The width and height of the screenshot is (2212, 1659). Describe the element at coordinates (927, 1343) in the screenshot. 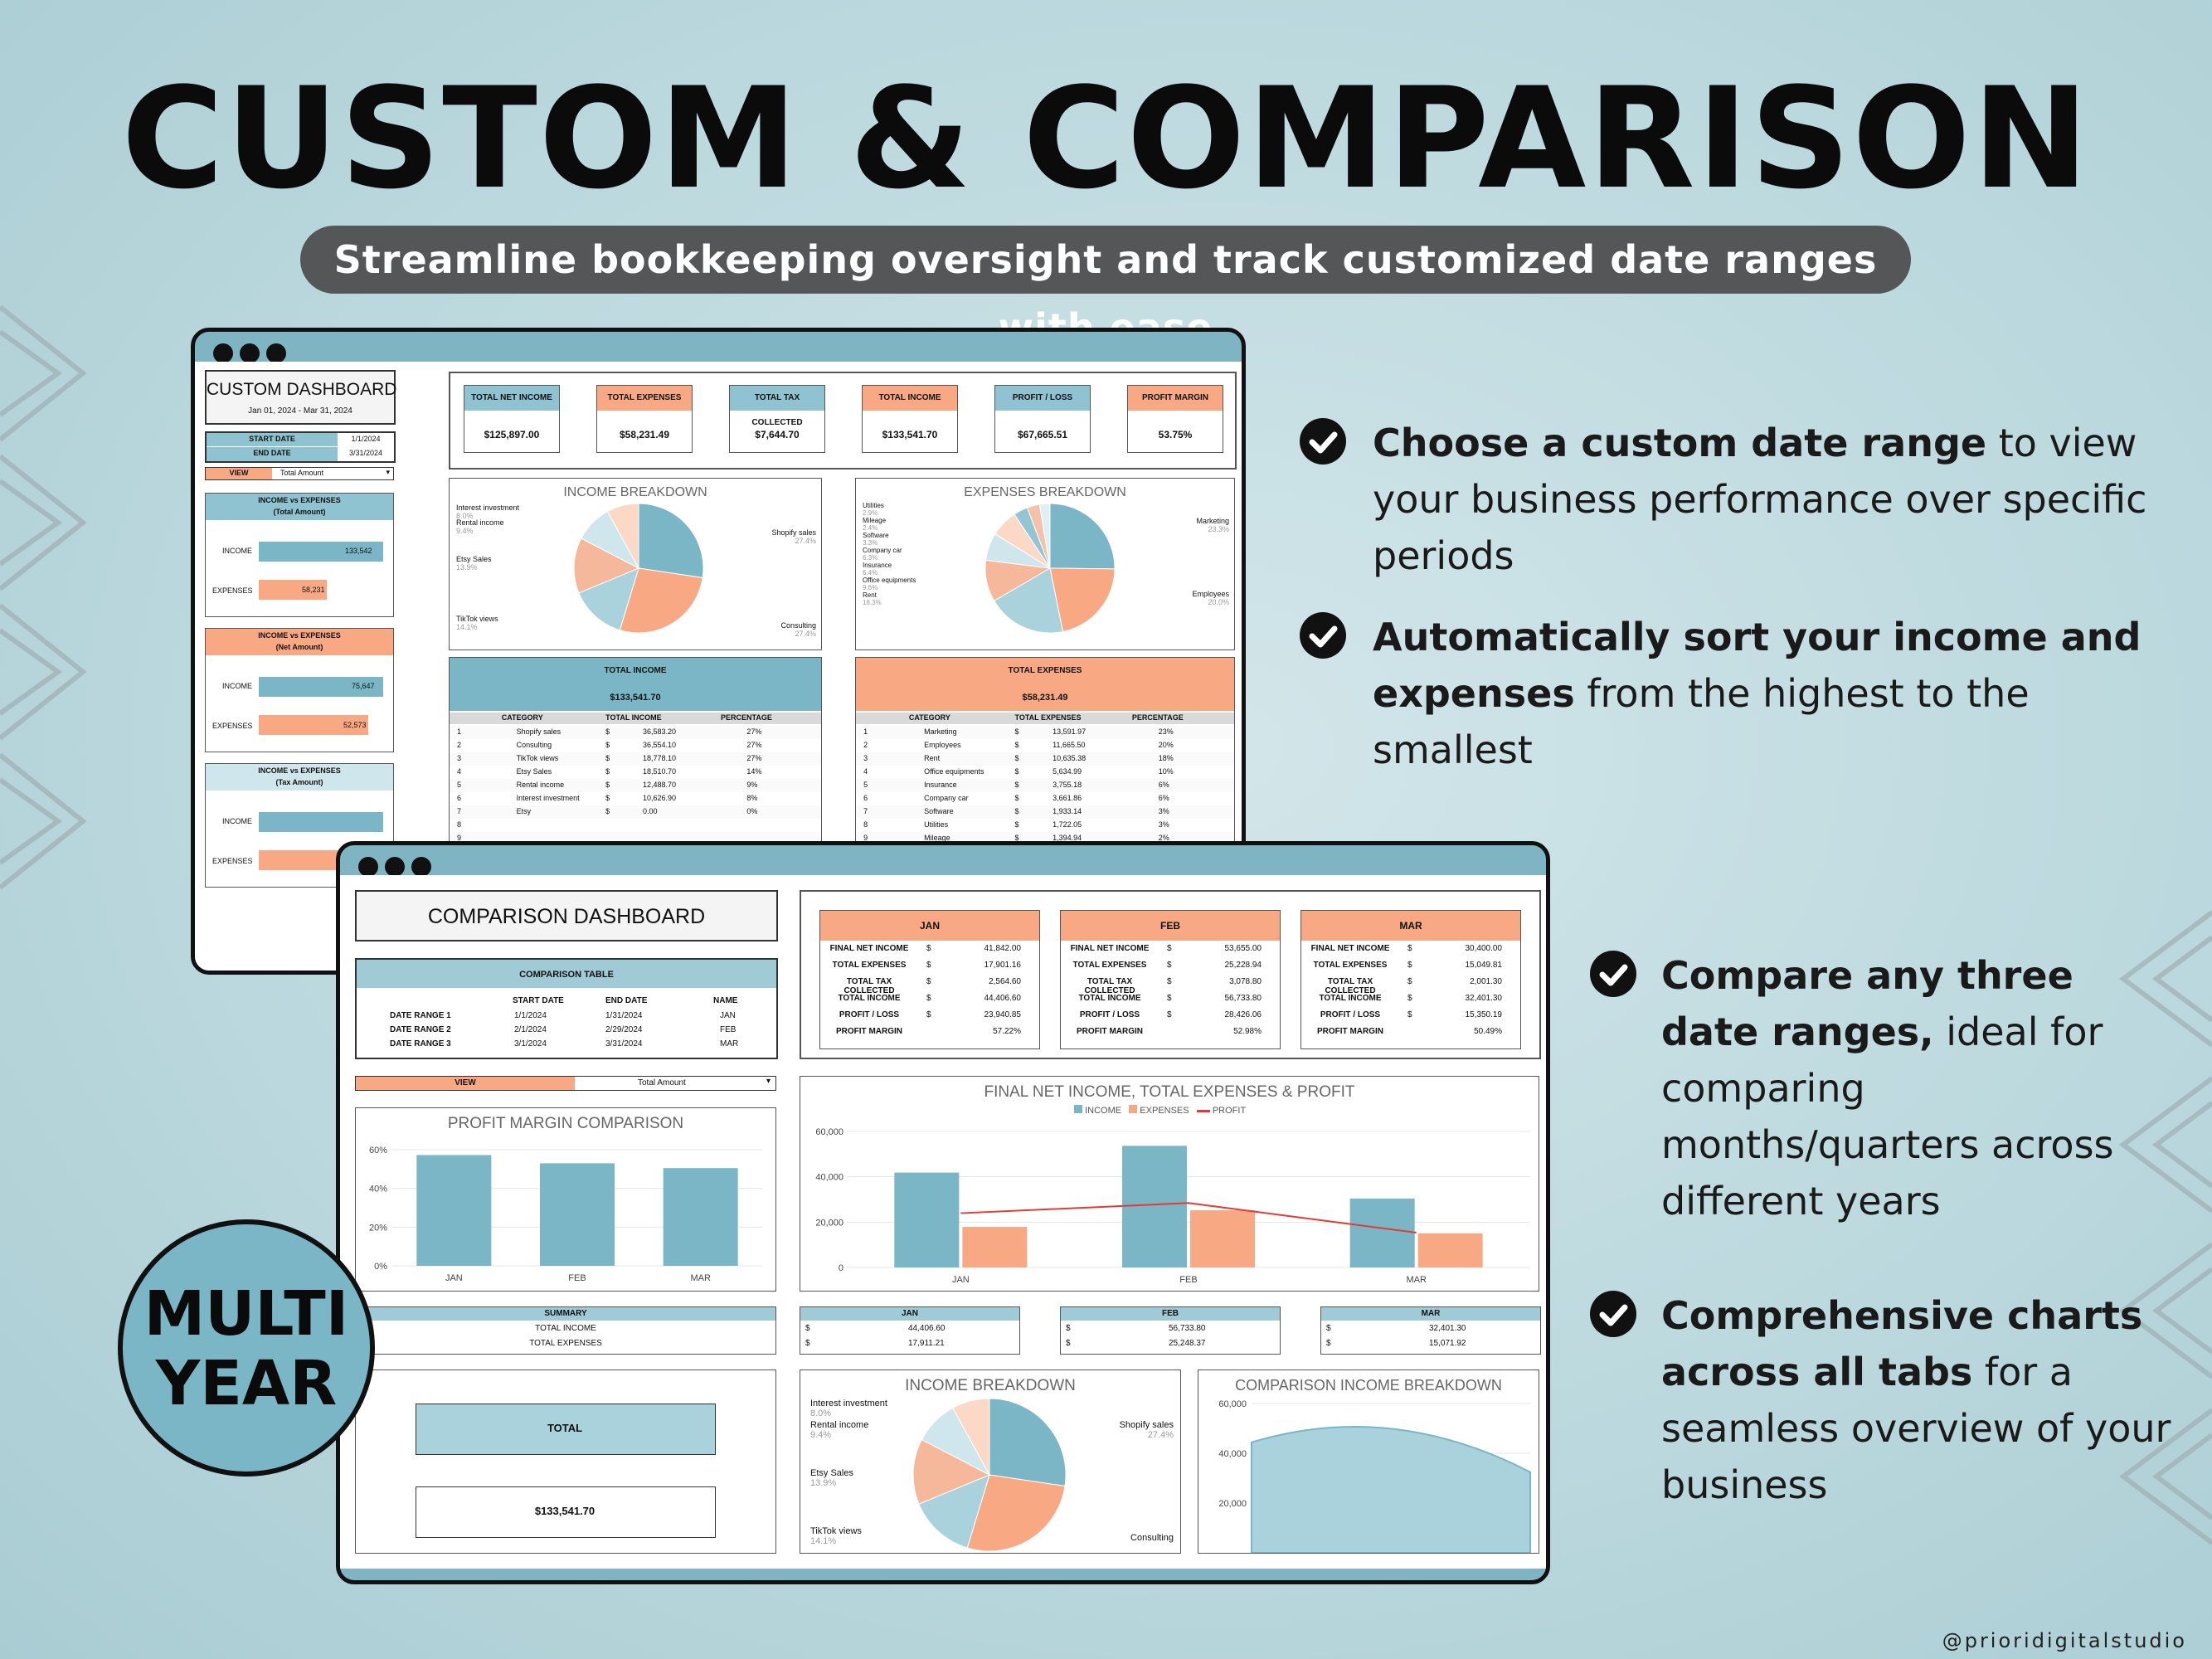

I see `summary-value: 17,911.21` at that location.